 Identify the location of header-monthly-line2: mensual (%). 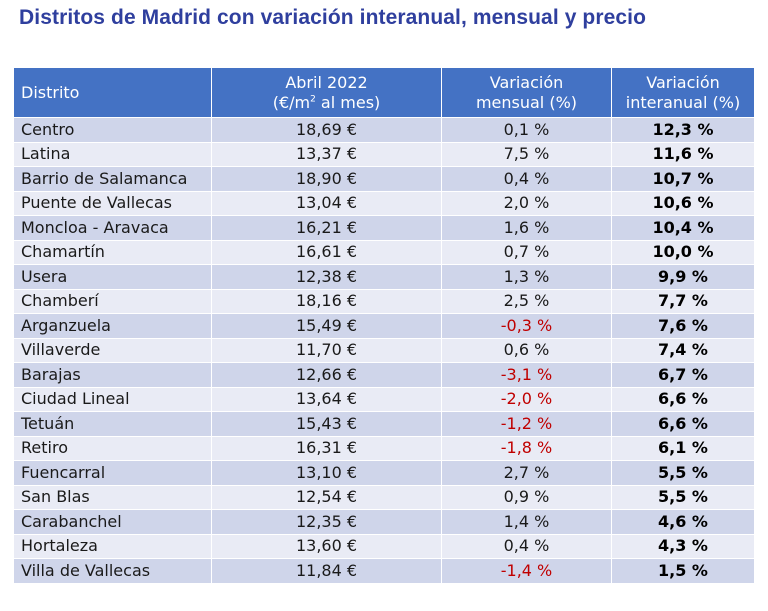
(526, 102).